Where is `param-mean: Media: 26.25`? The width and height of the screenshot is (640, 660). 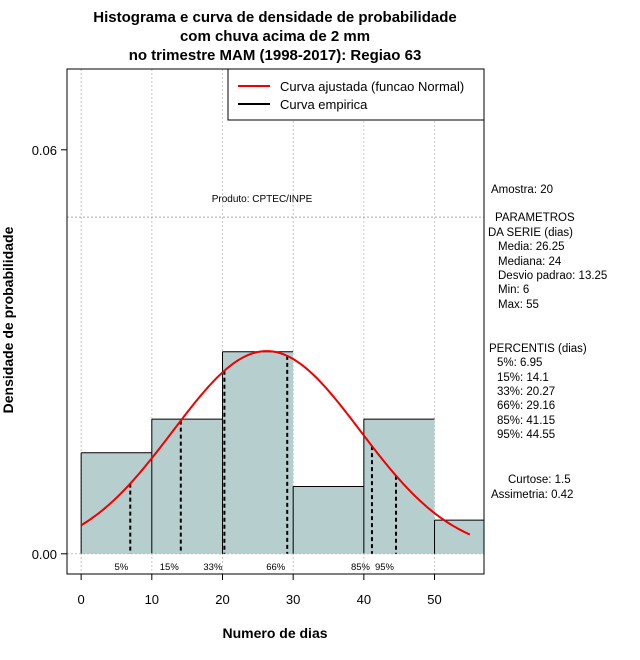
param-mean: Media: 26.25 is located at coordinates (531, 247).